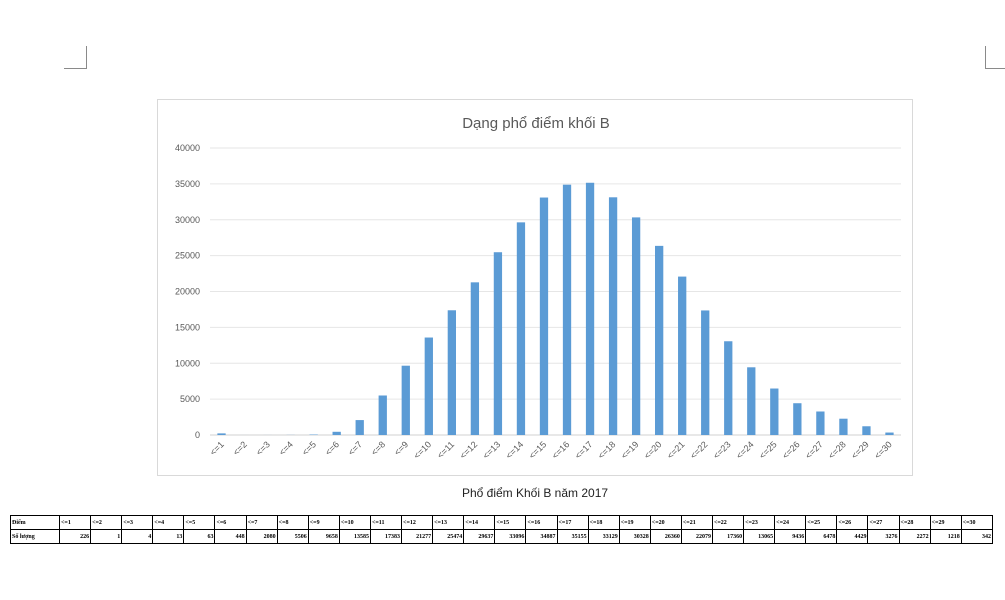 The image size is (1005, 600). I want to click on table-header-cell: <=23, so click(759, 522).